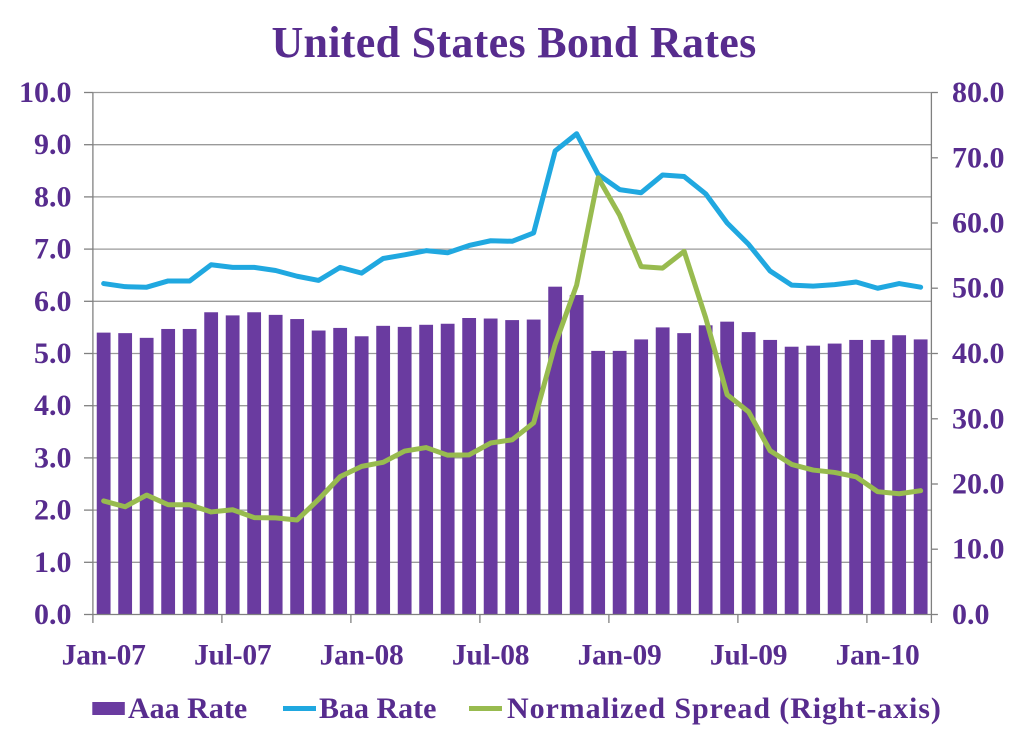  What do you see at coordinates (377, 708) in the screenshot?
I see `svg-text: Baa Rate` at bounding box center [377, 708].